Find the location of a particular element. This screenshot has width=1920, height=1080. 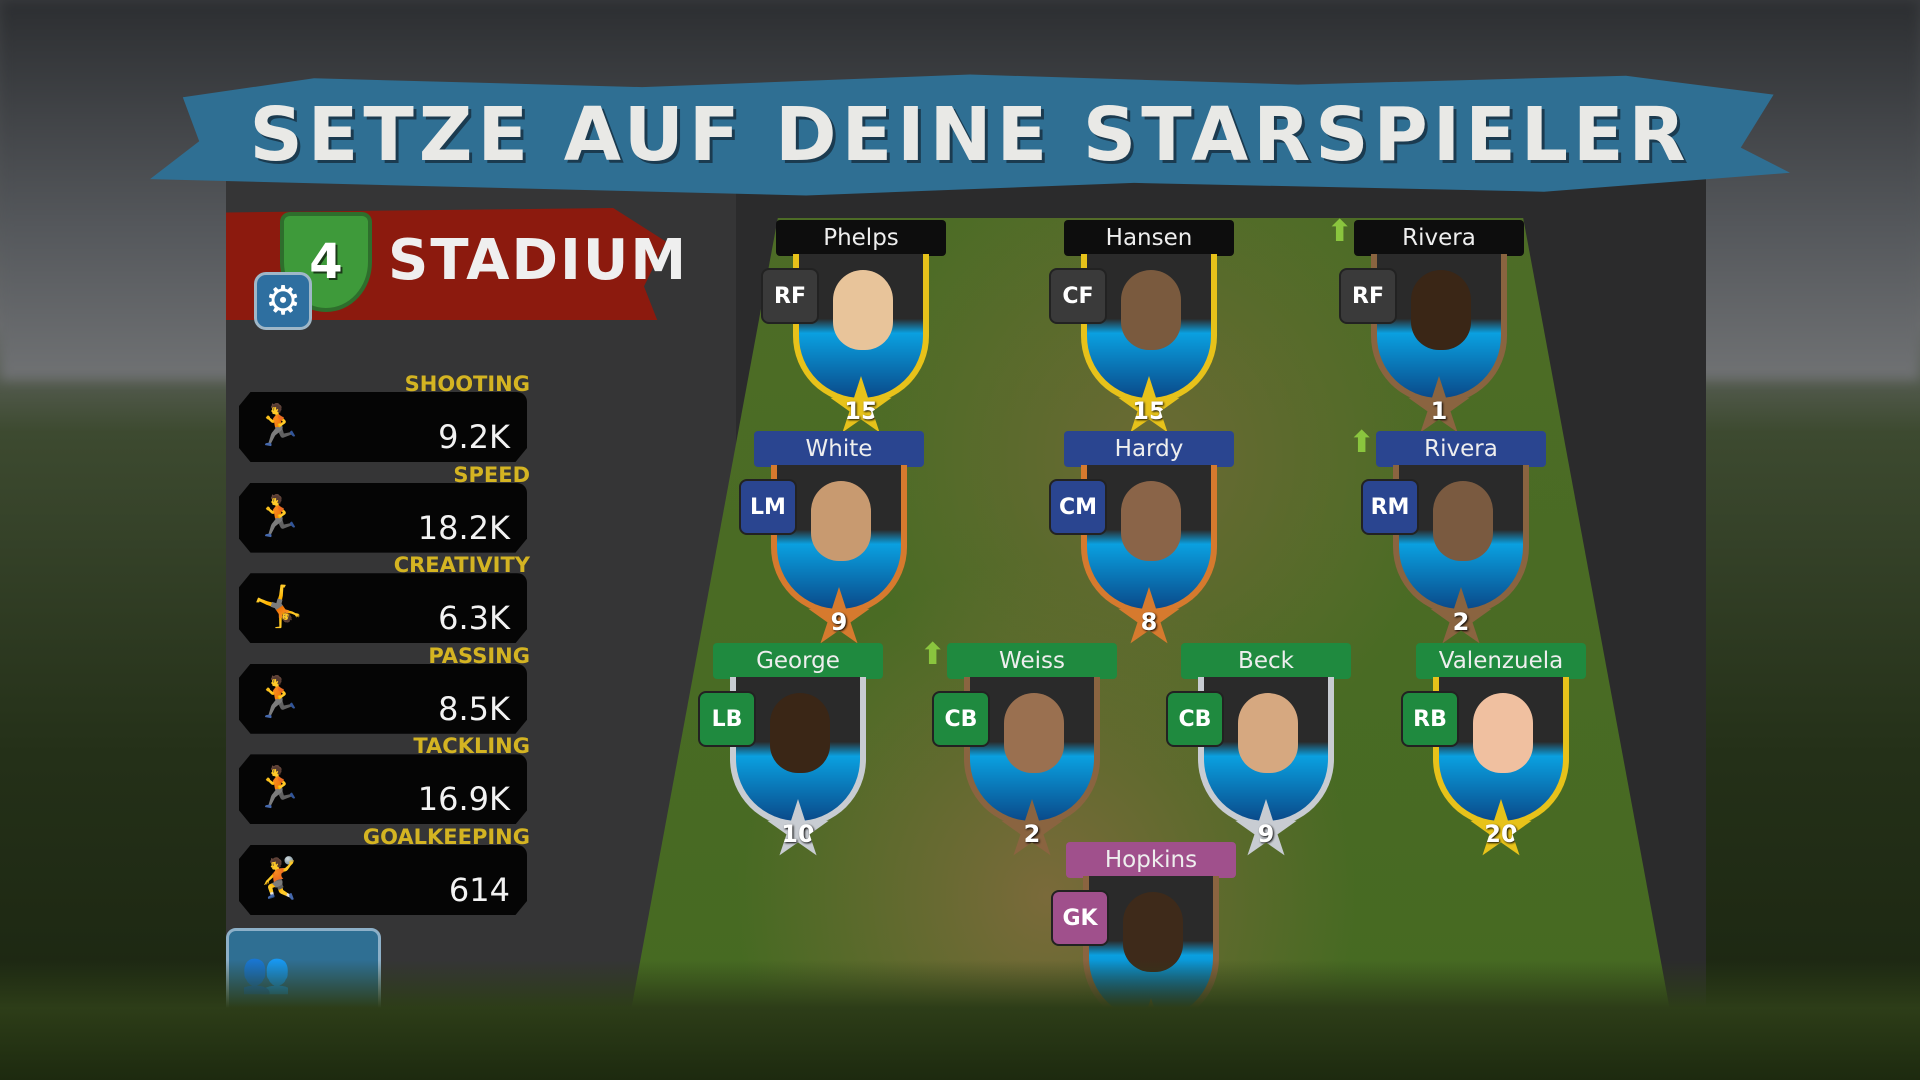

goalkeeper-icon: 🤾 is located at coordinates (278, 879).